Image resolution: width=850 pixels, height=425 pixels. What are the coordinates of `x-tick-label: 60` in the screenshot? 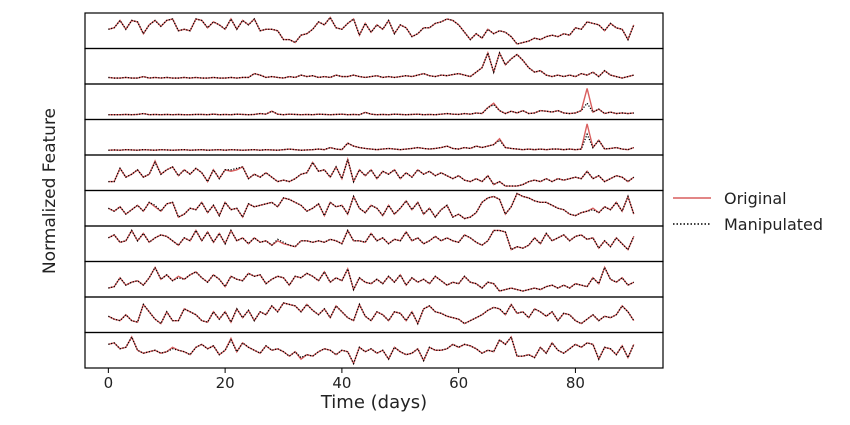 It's located at (458, 383).